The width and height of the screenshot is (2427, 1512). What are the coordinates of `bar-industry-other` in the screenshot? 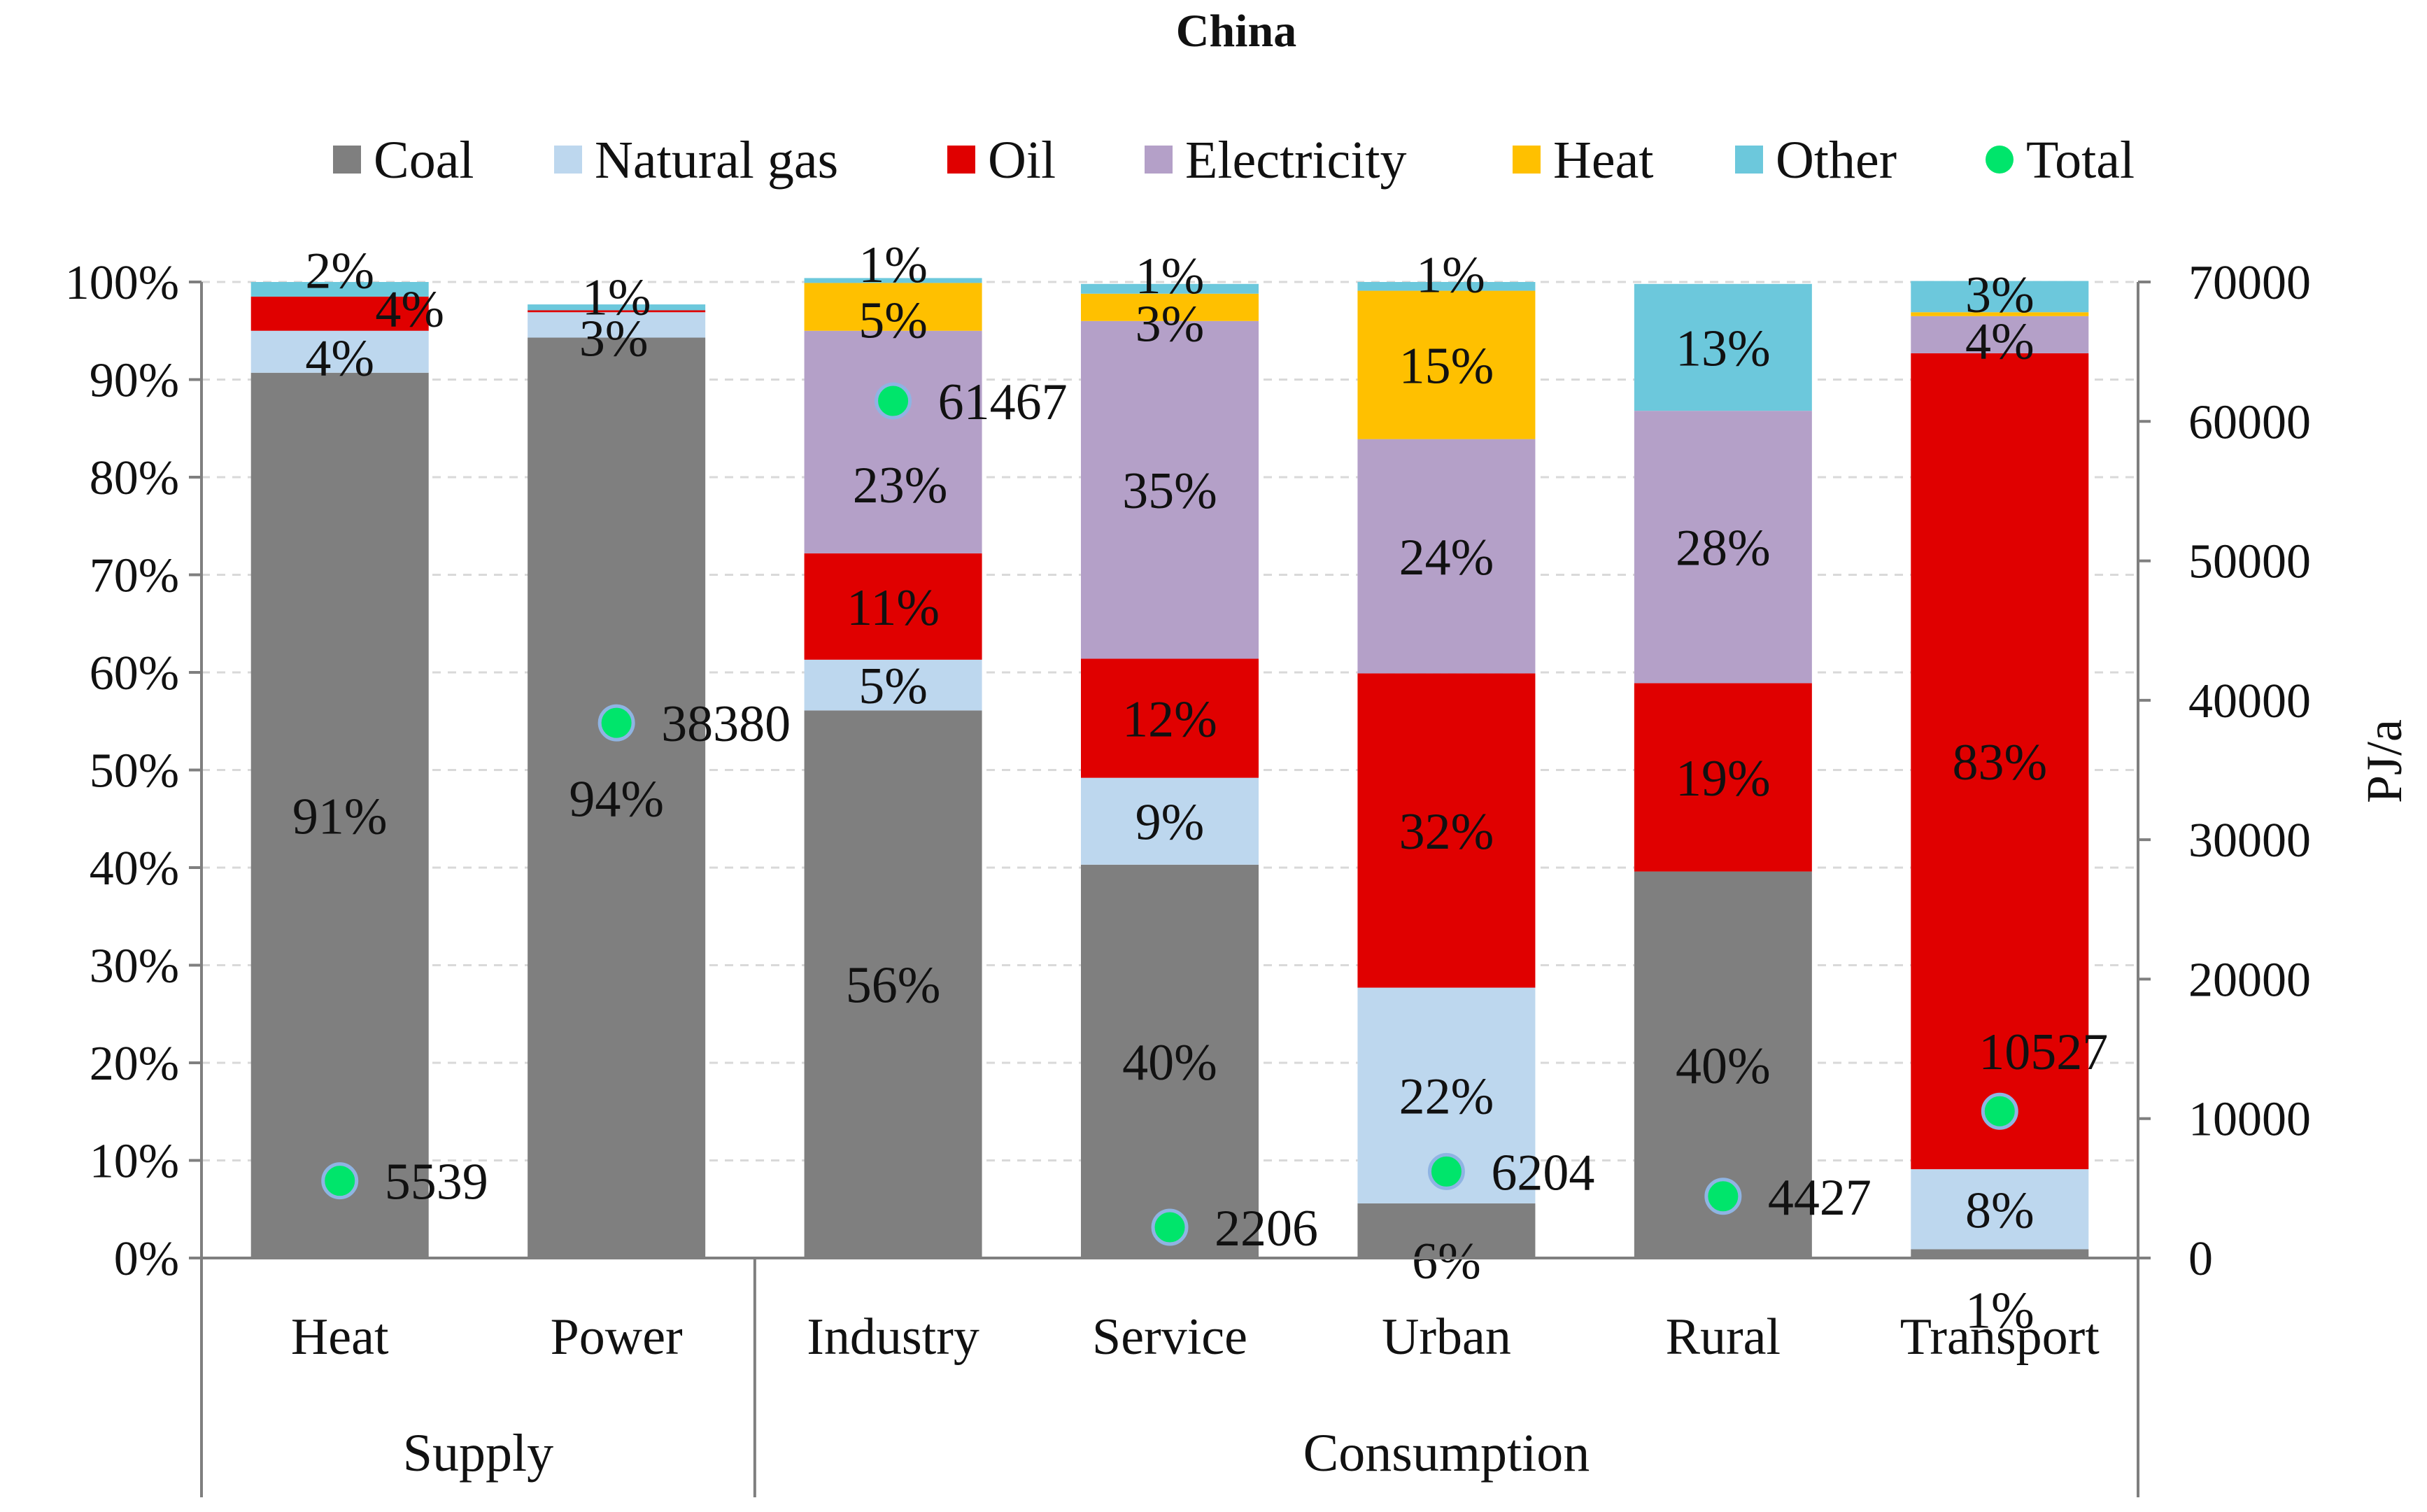 It's located at (893, 280).